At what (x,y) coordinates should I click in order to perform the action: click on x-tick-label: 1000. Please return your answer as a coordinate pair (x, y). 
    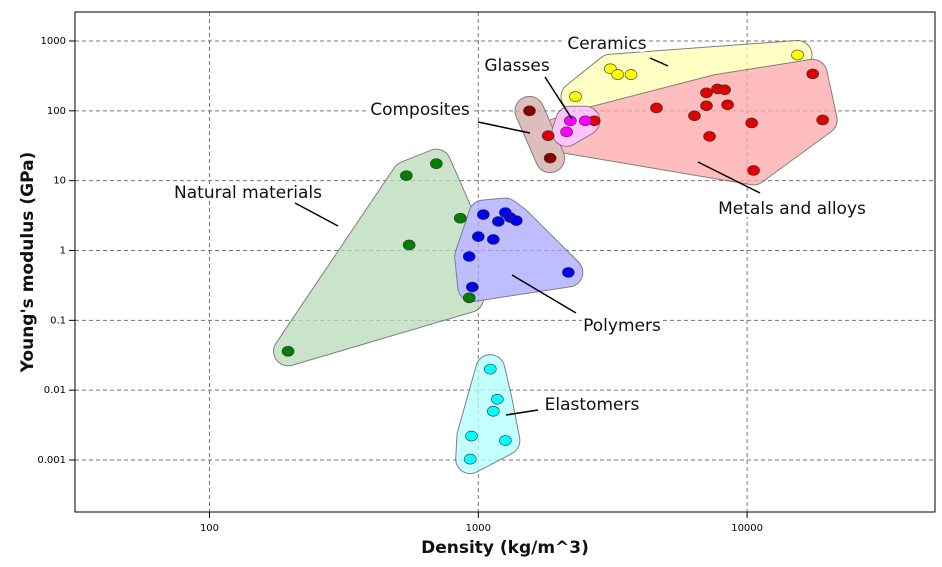
    Looking at the image, I should click on (478, 528).